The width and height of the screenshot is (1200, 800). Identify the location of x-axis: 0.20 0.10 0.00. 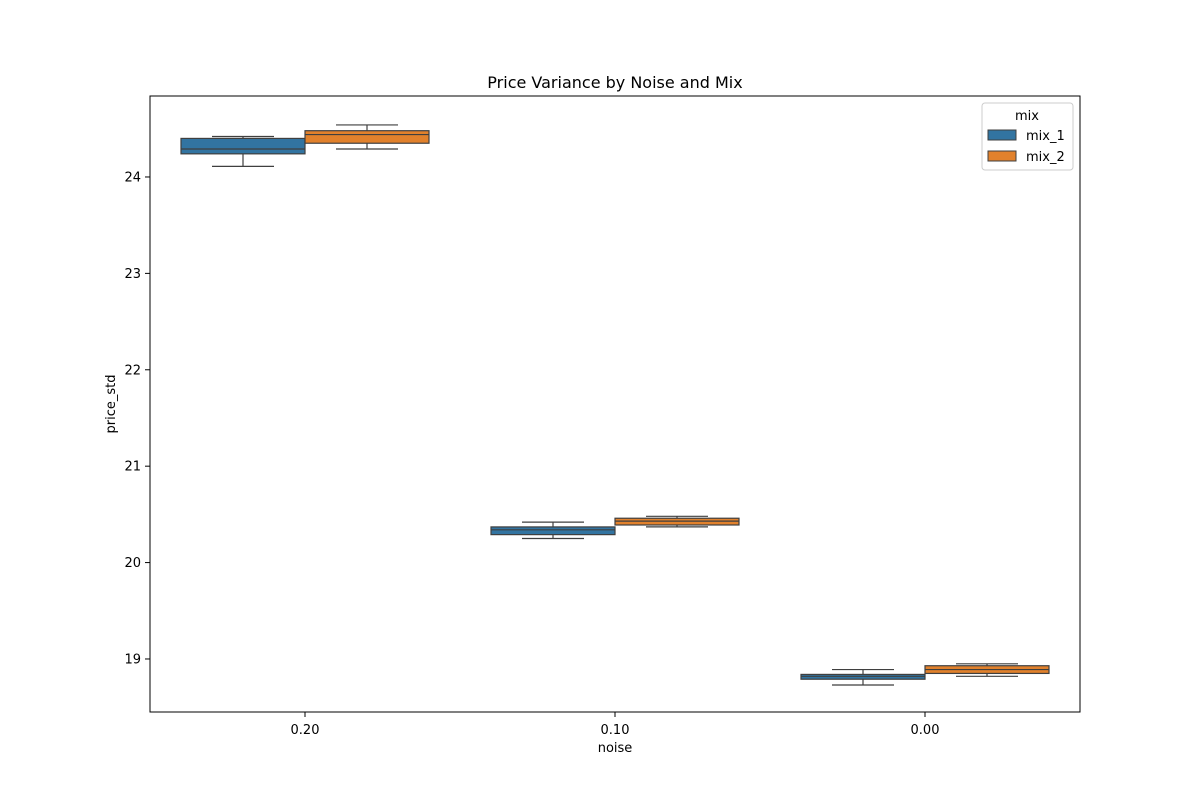
(615, 725).